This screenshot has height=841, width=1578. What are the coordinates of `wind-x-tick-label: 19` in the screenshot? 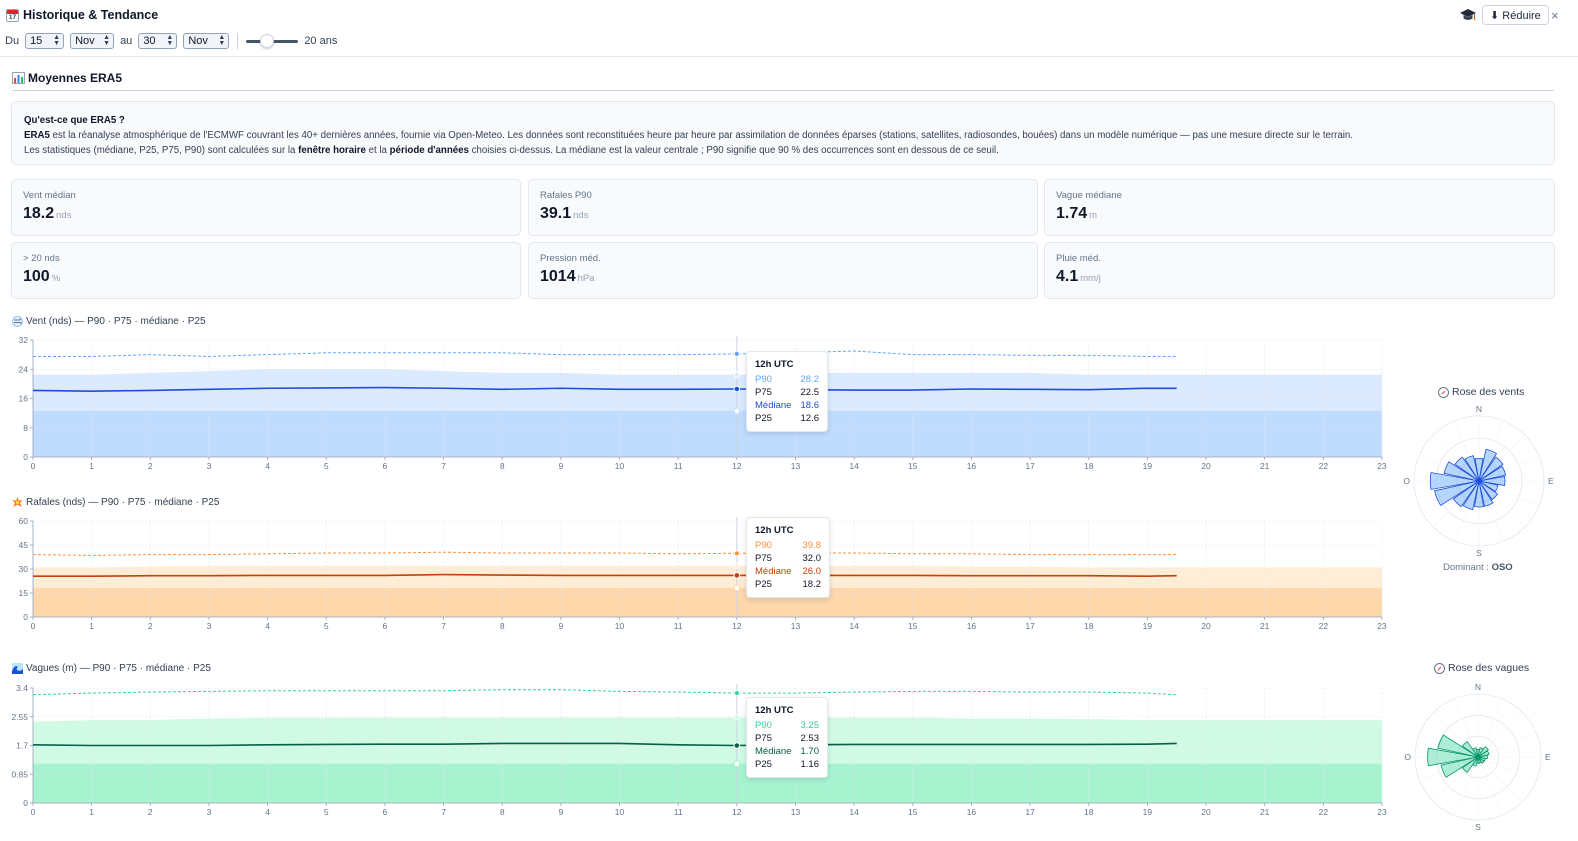 It's located at (1148, 466).